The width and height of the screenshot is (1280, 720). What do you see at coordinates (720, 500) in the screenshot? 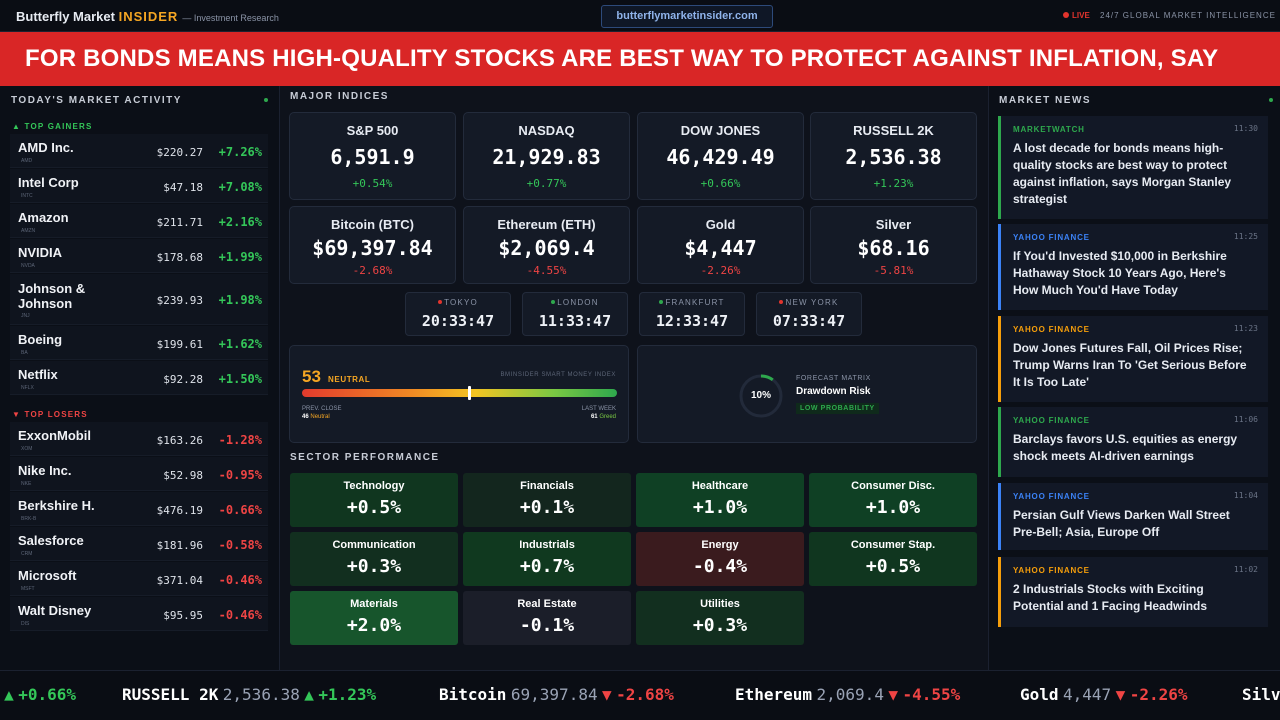
I see `sector-tile: Healthcare +1.0%` at bounding box center [720, 500].